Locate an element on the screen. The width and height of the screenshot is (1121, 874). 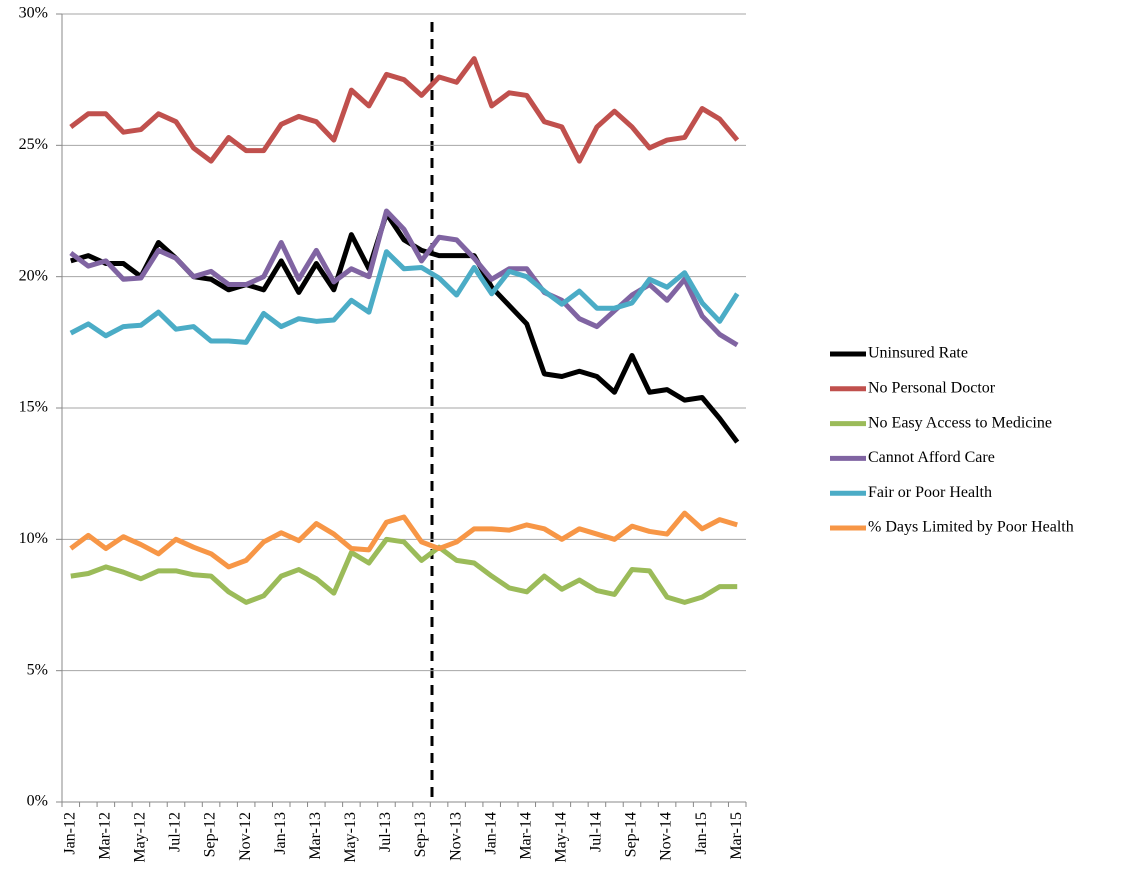
x-tick-label: Mar-13 is located at coordinates (315, 836).